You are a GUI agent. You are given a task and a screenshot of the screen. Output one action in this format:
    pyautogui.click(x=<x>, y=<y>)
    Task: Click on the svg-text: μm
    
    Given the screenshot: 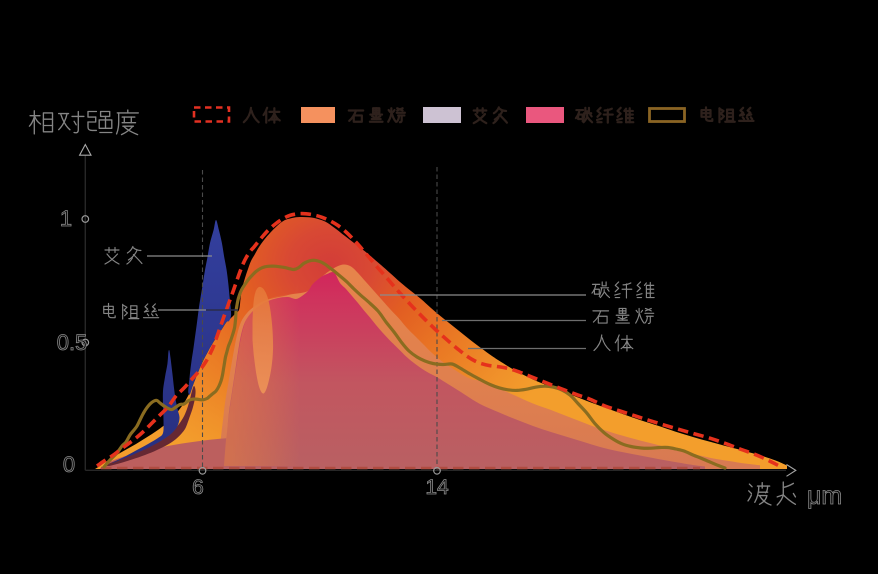 What is the action you would take?
    pyautogui.click(x=824, y=496)
    